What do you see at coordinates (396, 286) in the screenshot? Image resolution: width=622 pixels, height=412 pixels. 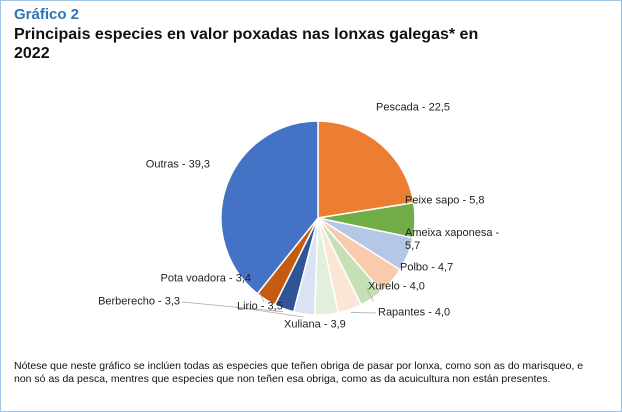 I see `data-label: Xurelo - 4,0` at bounding box center [396, 286].